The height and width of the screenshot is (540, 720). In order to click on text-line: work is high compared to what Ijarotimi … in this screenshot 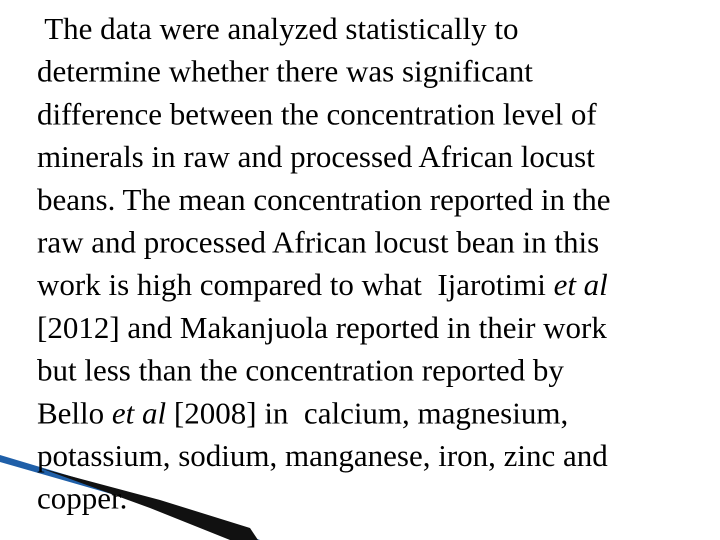, I will do `click(322, 284)`.